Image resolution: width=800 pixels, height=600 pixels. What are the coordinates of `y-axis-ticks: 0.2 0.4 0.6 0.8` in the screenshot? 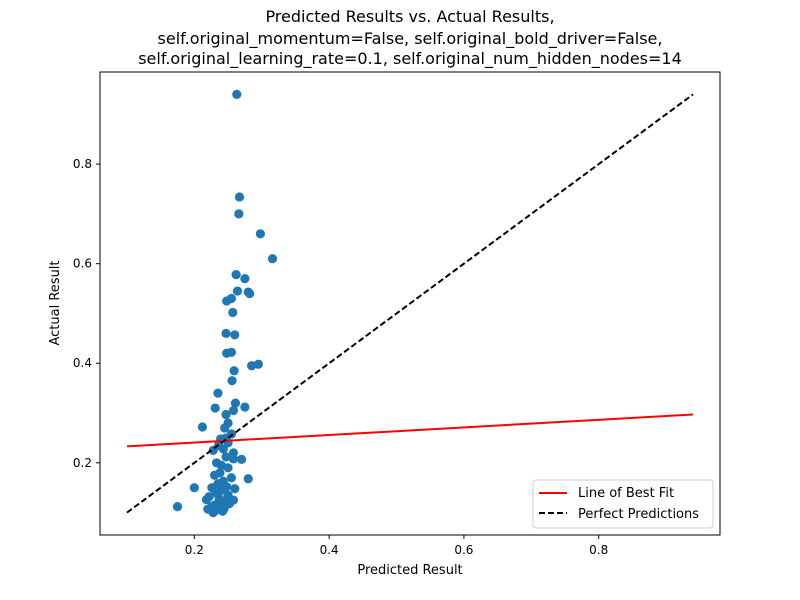 It's located at (86, 313).